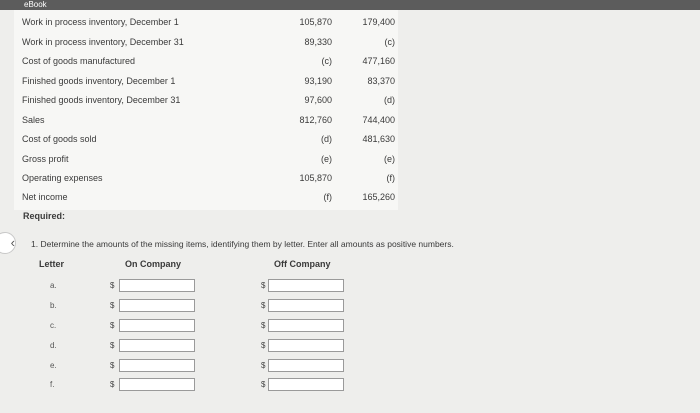  I want to click on on-company-value: (f), so click(328, 197).